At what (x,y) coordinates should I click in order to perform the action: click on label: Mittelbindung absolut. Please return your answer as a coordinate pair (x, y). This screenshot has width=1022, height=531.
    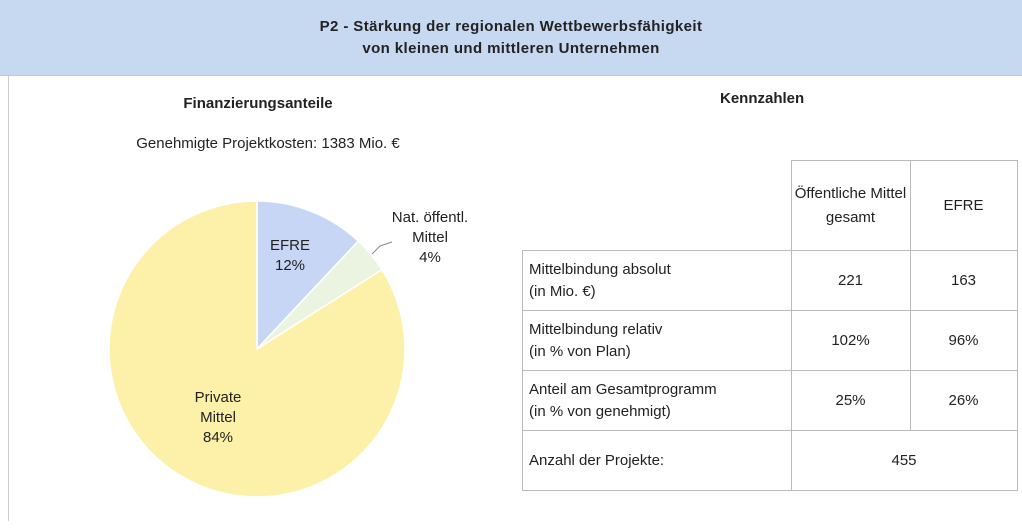
    Looking at the image, I should click on (600, 269).